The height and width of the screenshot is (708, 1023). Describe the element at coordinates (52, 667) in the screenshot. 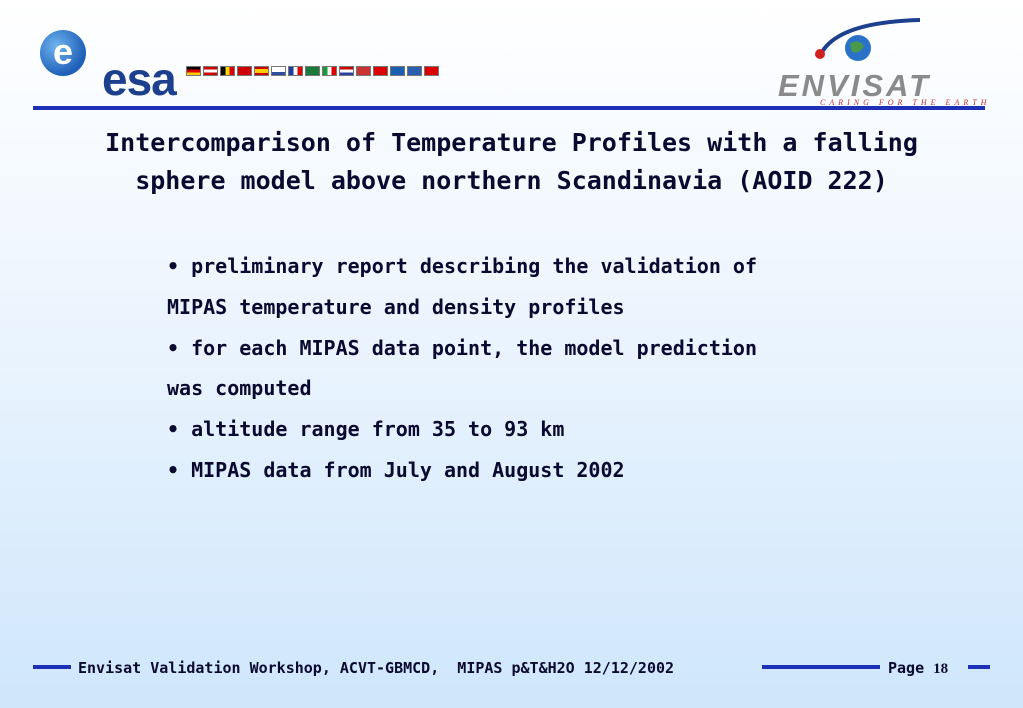

I see `footer-rule-left` at that location.